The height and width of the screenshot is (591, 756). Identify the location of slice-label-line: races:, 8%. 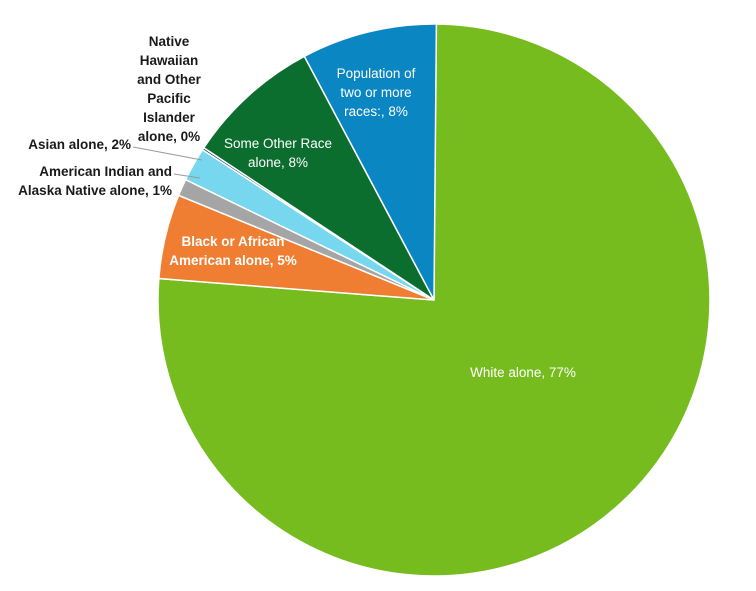
(376, 111).